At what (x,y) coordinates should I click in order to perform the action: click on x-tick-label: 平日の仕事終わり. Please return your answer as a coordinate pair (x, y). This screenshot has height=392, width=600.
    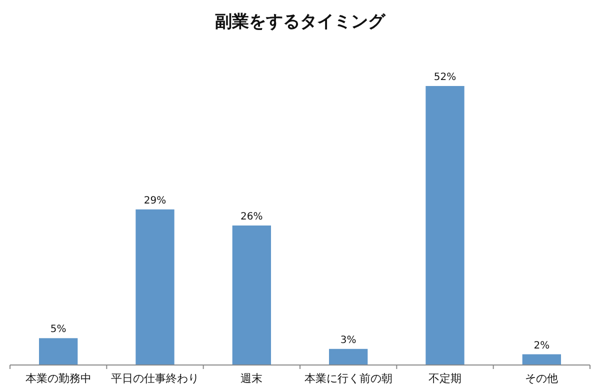
    Looking at the image, I should click on (155, 378).